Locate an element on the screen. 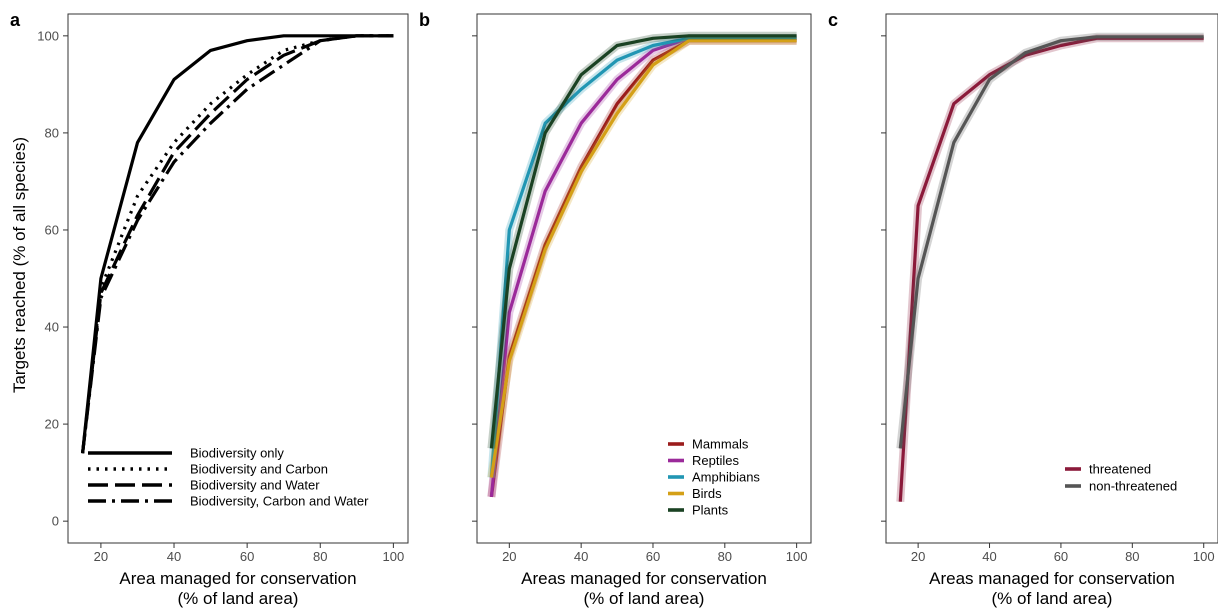 This screenshot has width=1218, height=609. y-tick-label: 80 is located at coordinates (52, 132).